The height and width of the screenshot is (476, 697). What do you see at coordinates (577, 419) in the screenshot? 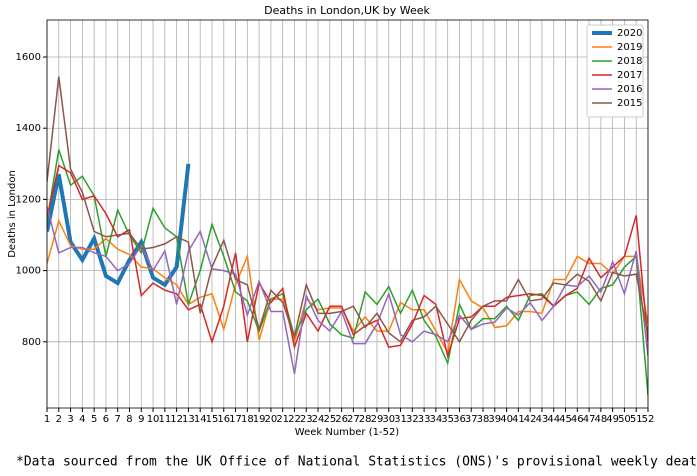
I see `x-tick-label: 46` at bounding box center [577, 419].